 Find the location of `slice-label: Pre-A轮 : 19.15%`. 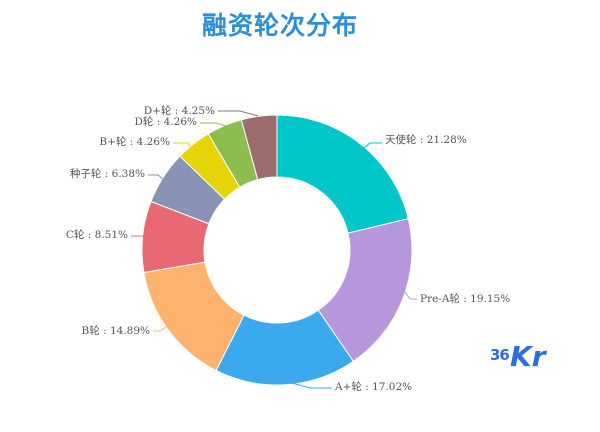

slice-label: Pre-A轮 : 19.15% is located at coordinates (465, 298).